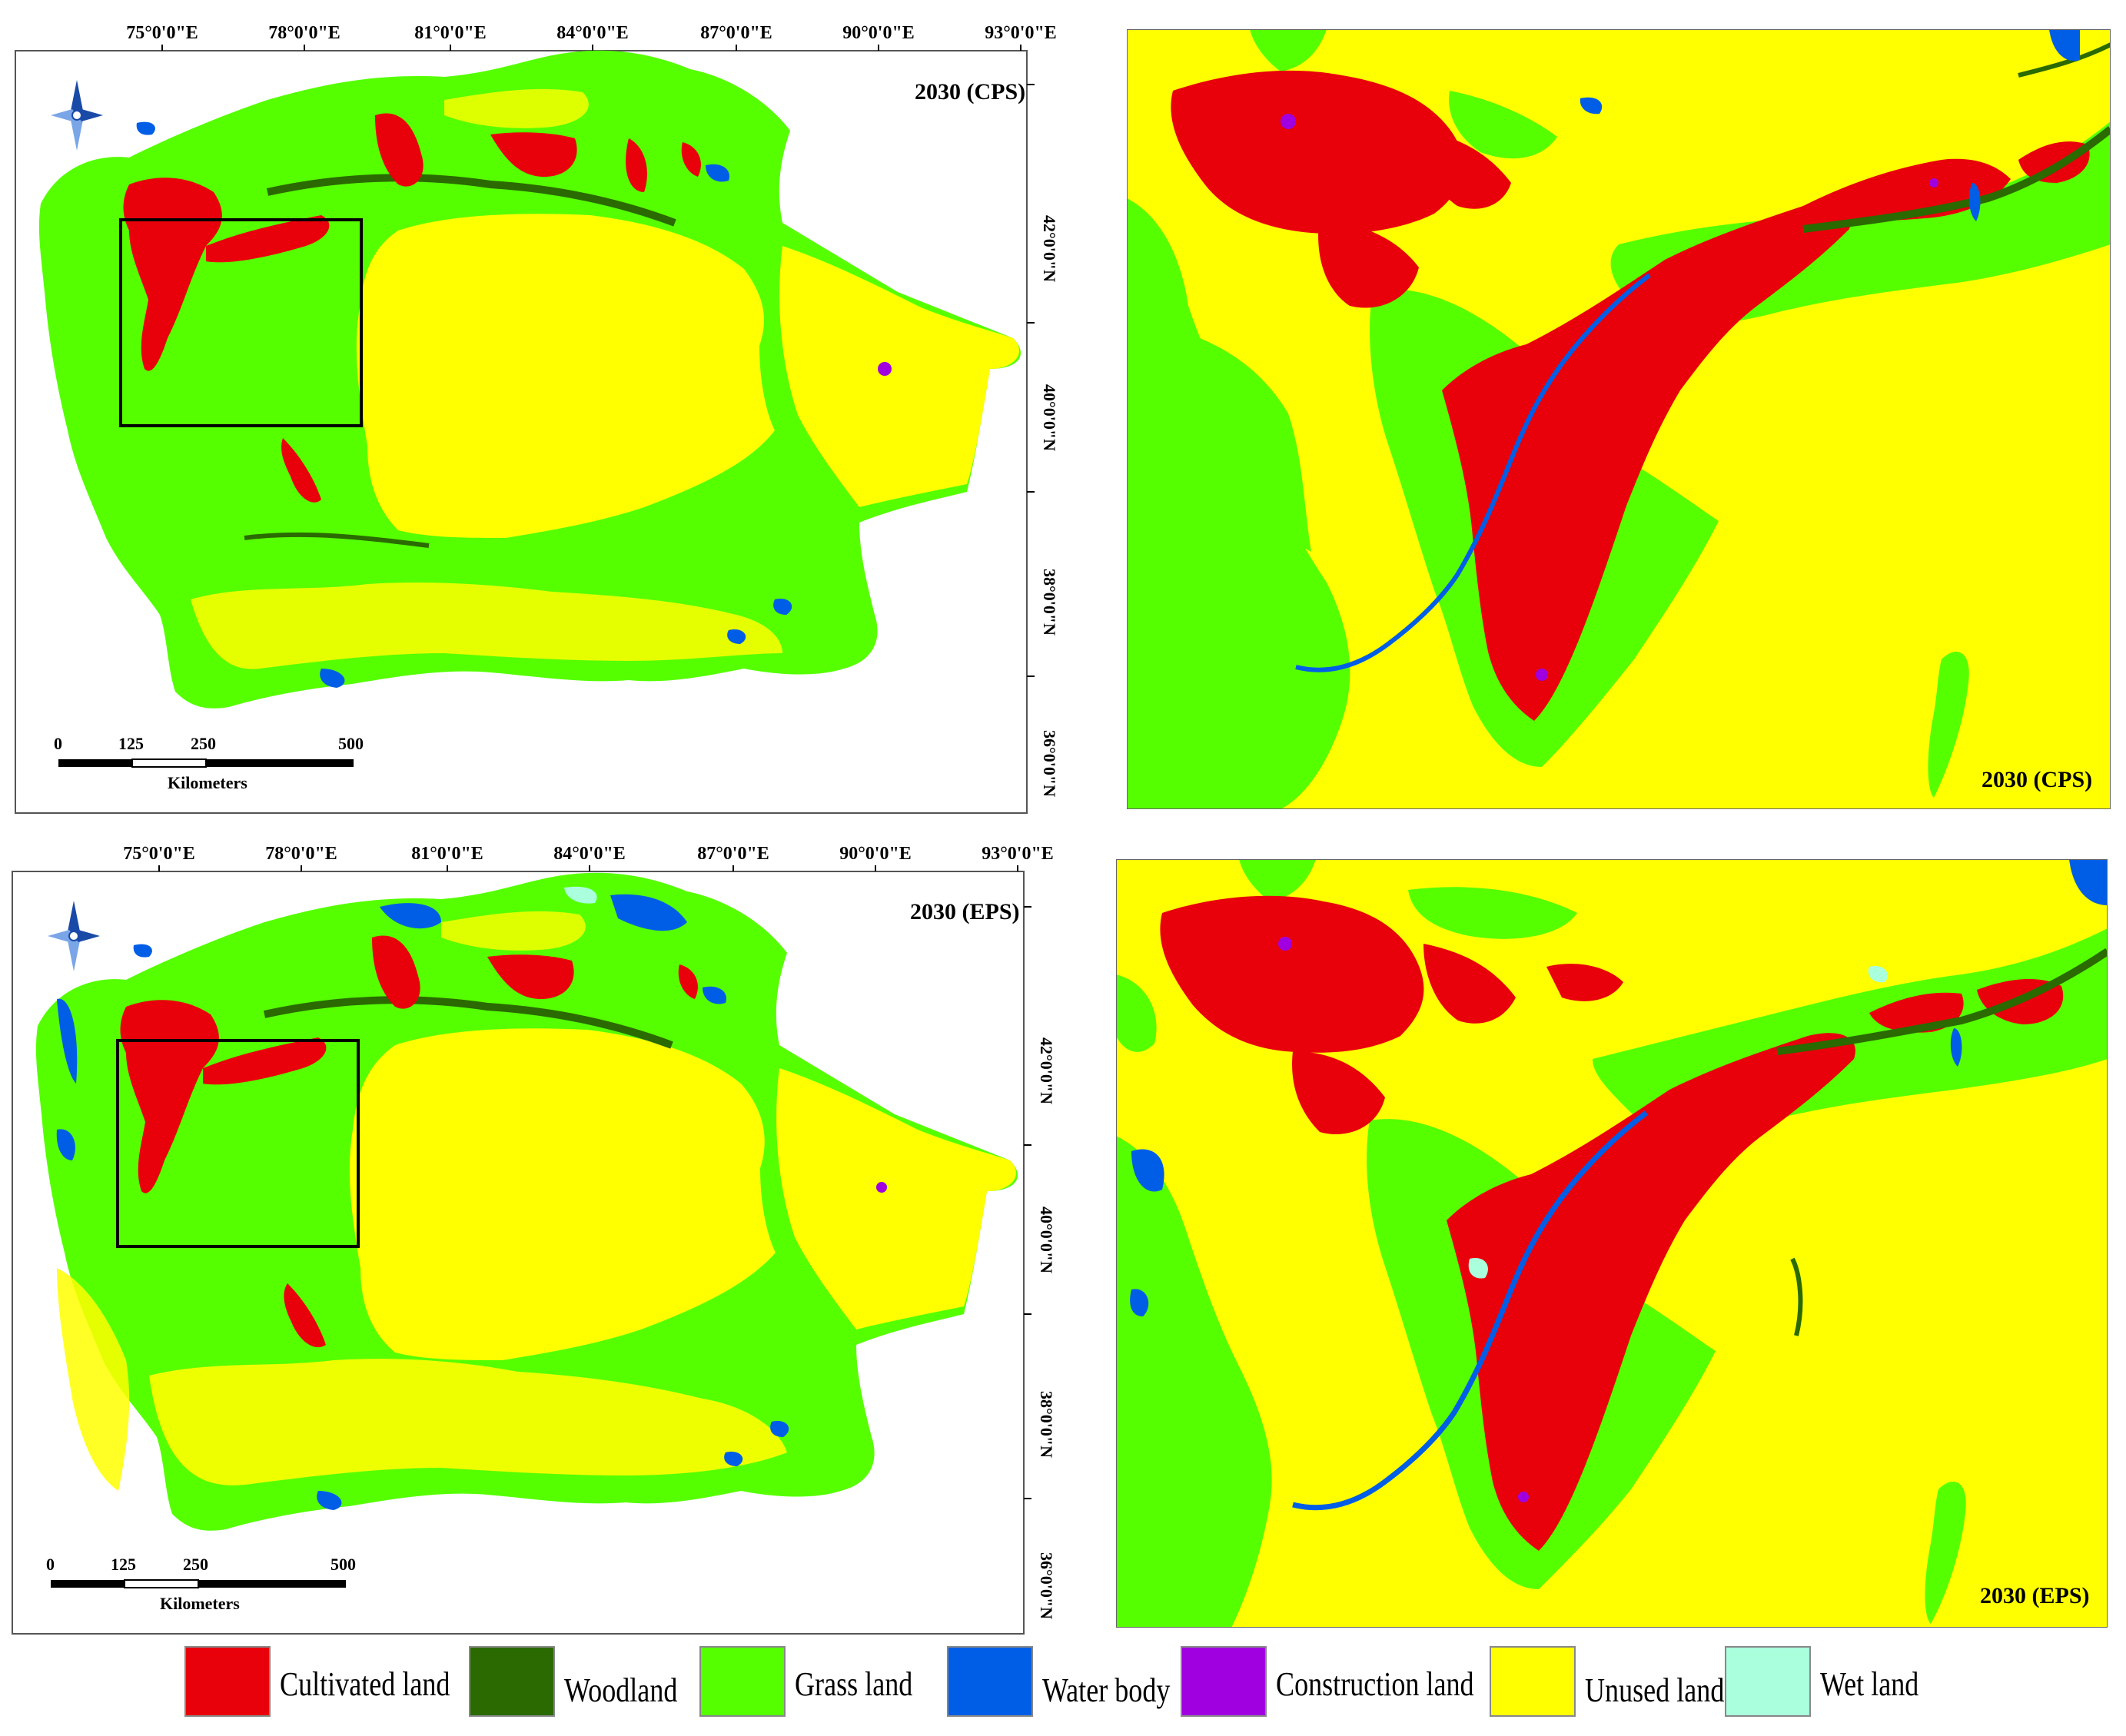 This screenshot has height=1736, width=2126. Describe the element at coordinates (1375, 1684) in the screenshot. I see `legend-label: Construction land` at that location.